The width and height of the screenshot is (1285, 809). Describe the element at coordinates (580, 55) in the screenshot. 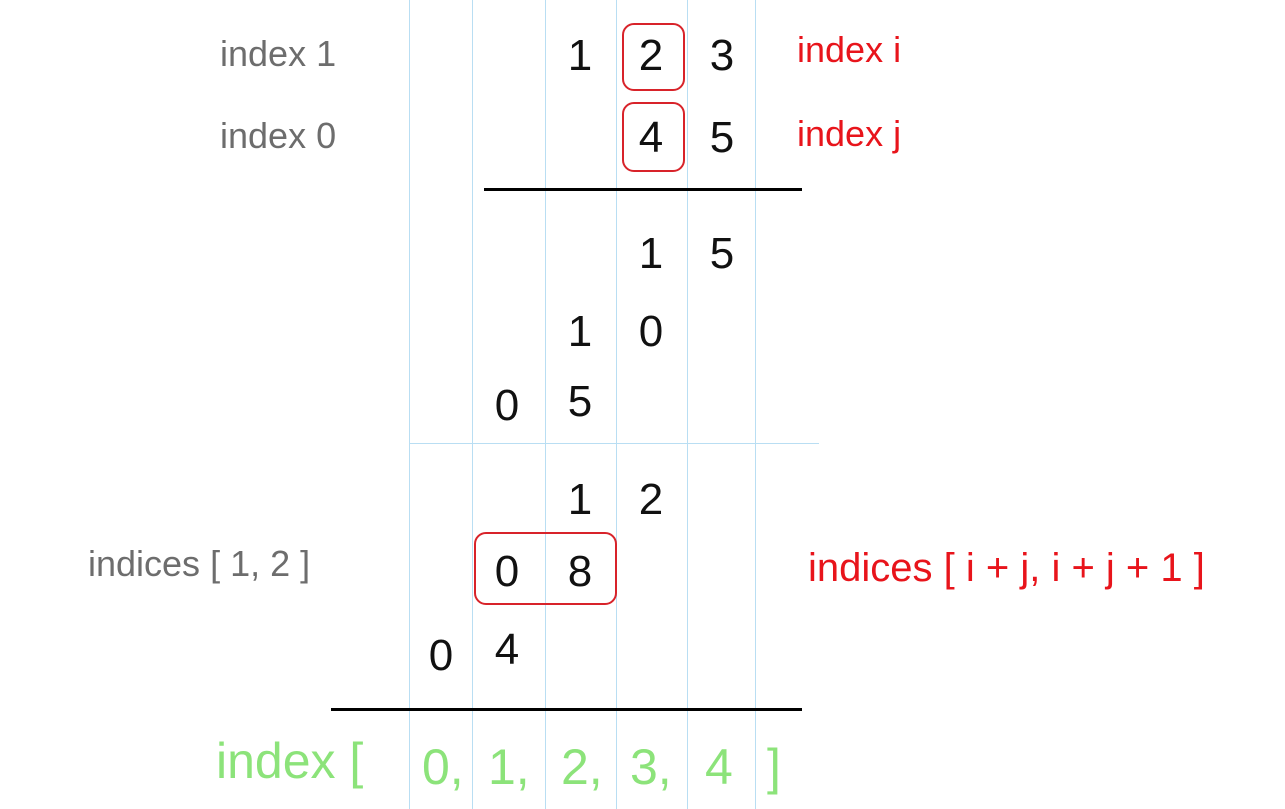

I see `multiplicand-digit: 1` at that location.